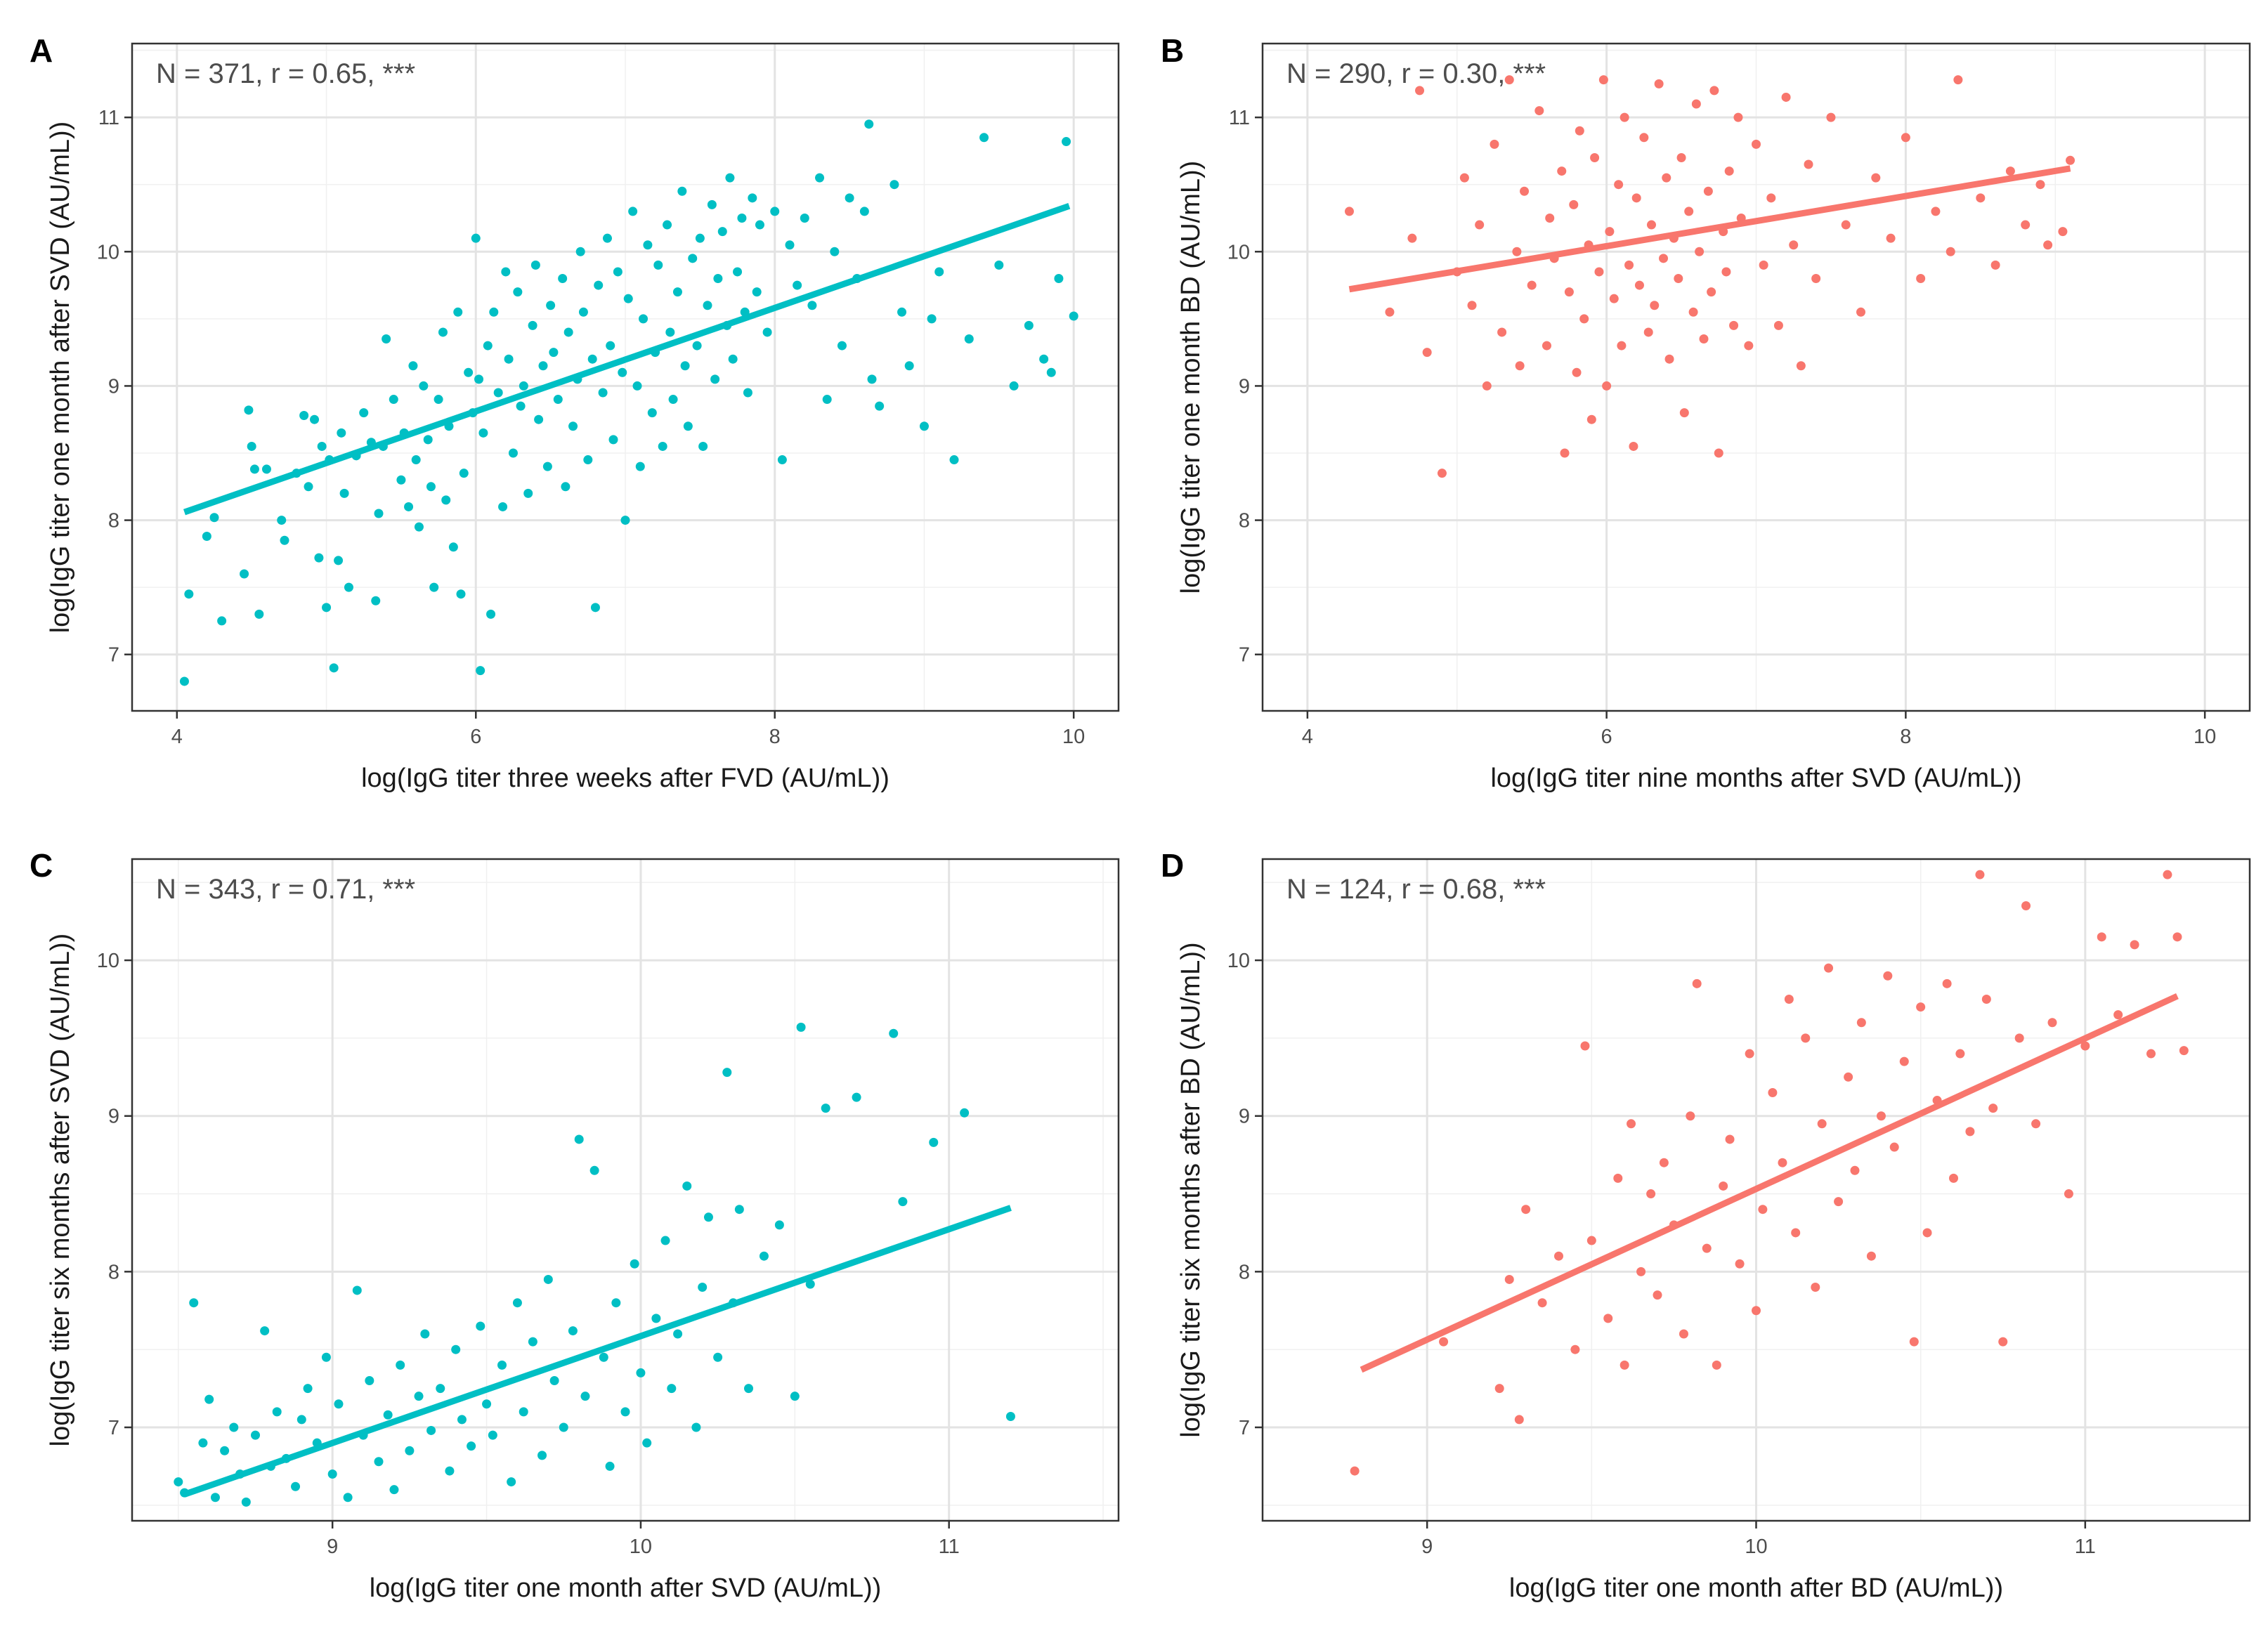  I want to click on x-tick-label: 9, so click(1427, 1547).